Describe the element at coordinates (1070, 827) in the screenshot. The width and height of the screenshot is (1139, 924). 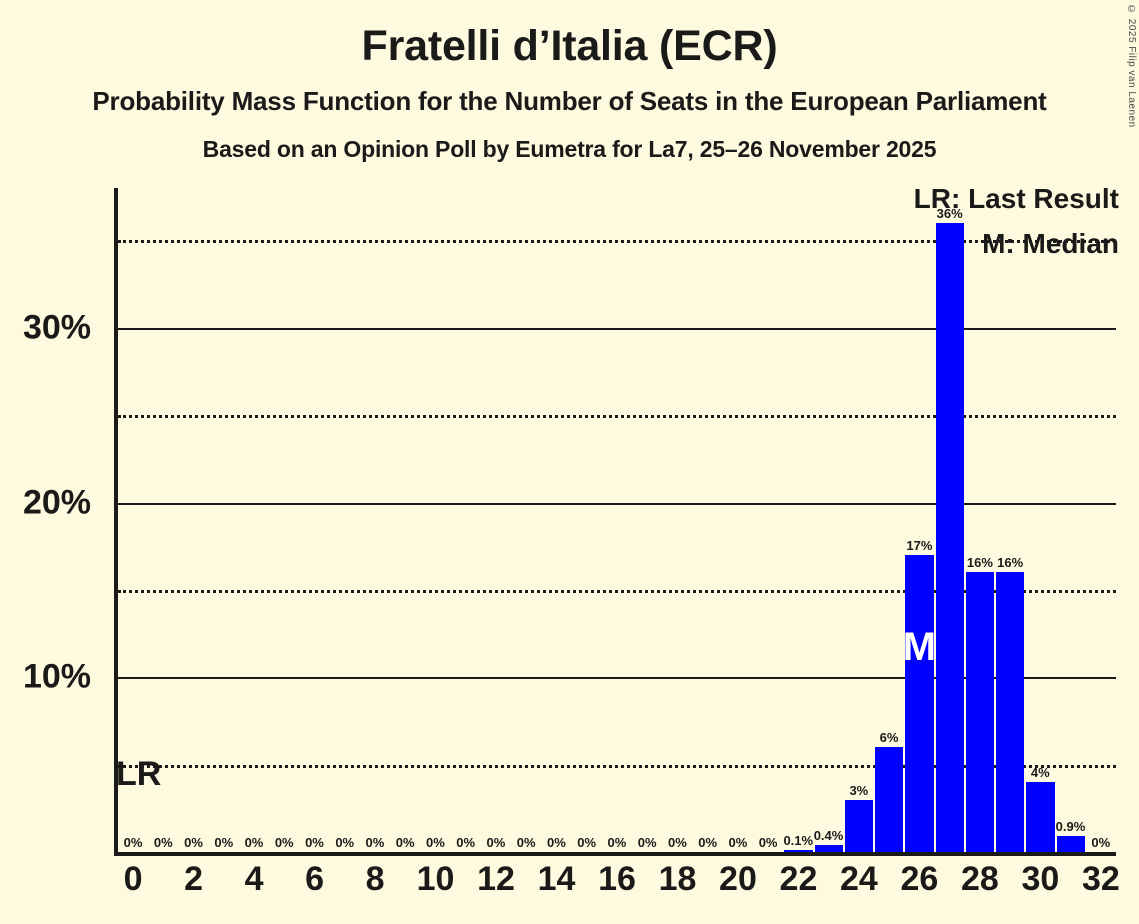
I see `bar-value-label: 0.9%` at that location.